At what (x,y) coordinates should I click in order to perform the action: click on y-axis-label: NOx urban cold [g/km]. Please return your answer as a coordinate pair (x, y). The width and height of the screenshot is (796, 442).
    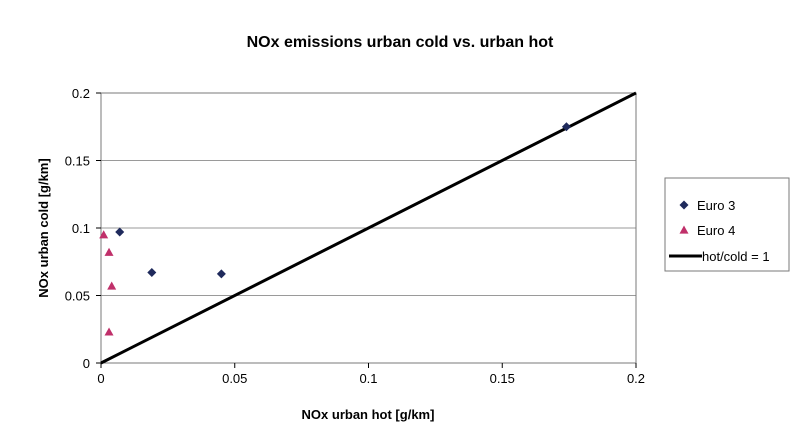
    Looking at the image, I should click on (43, 227).